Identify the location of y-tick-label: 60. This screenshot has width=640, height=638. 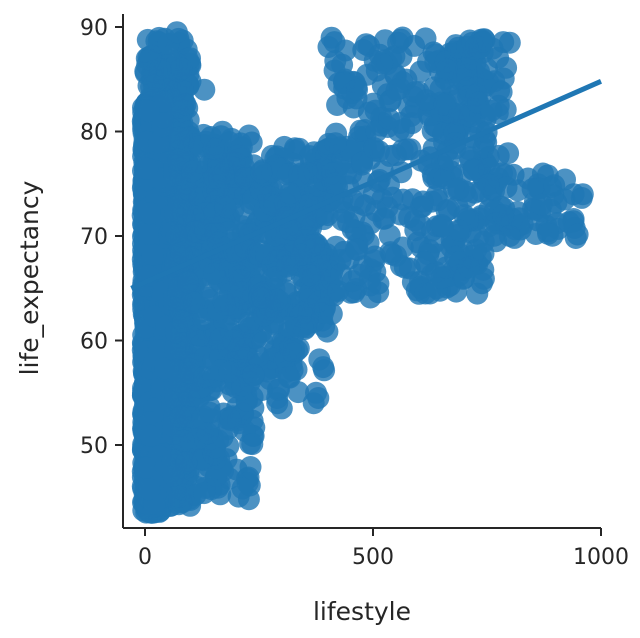
(94, 342).